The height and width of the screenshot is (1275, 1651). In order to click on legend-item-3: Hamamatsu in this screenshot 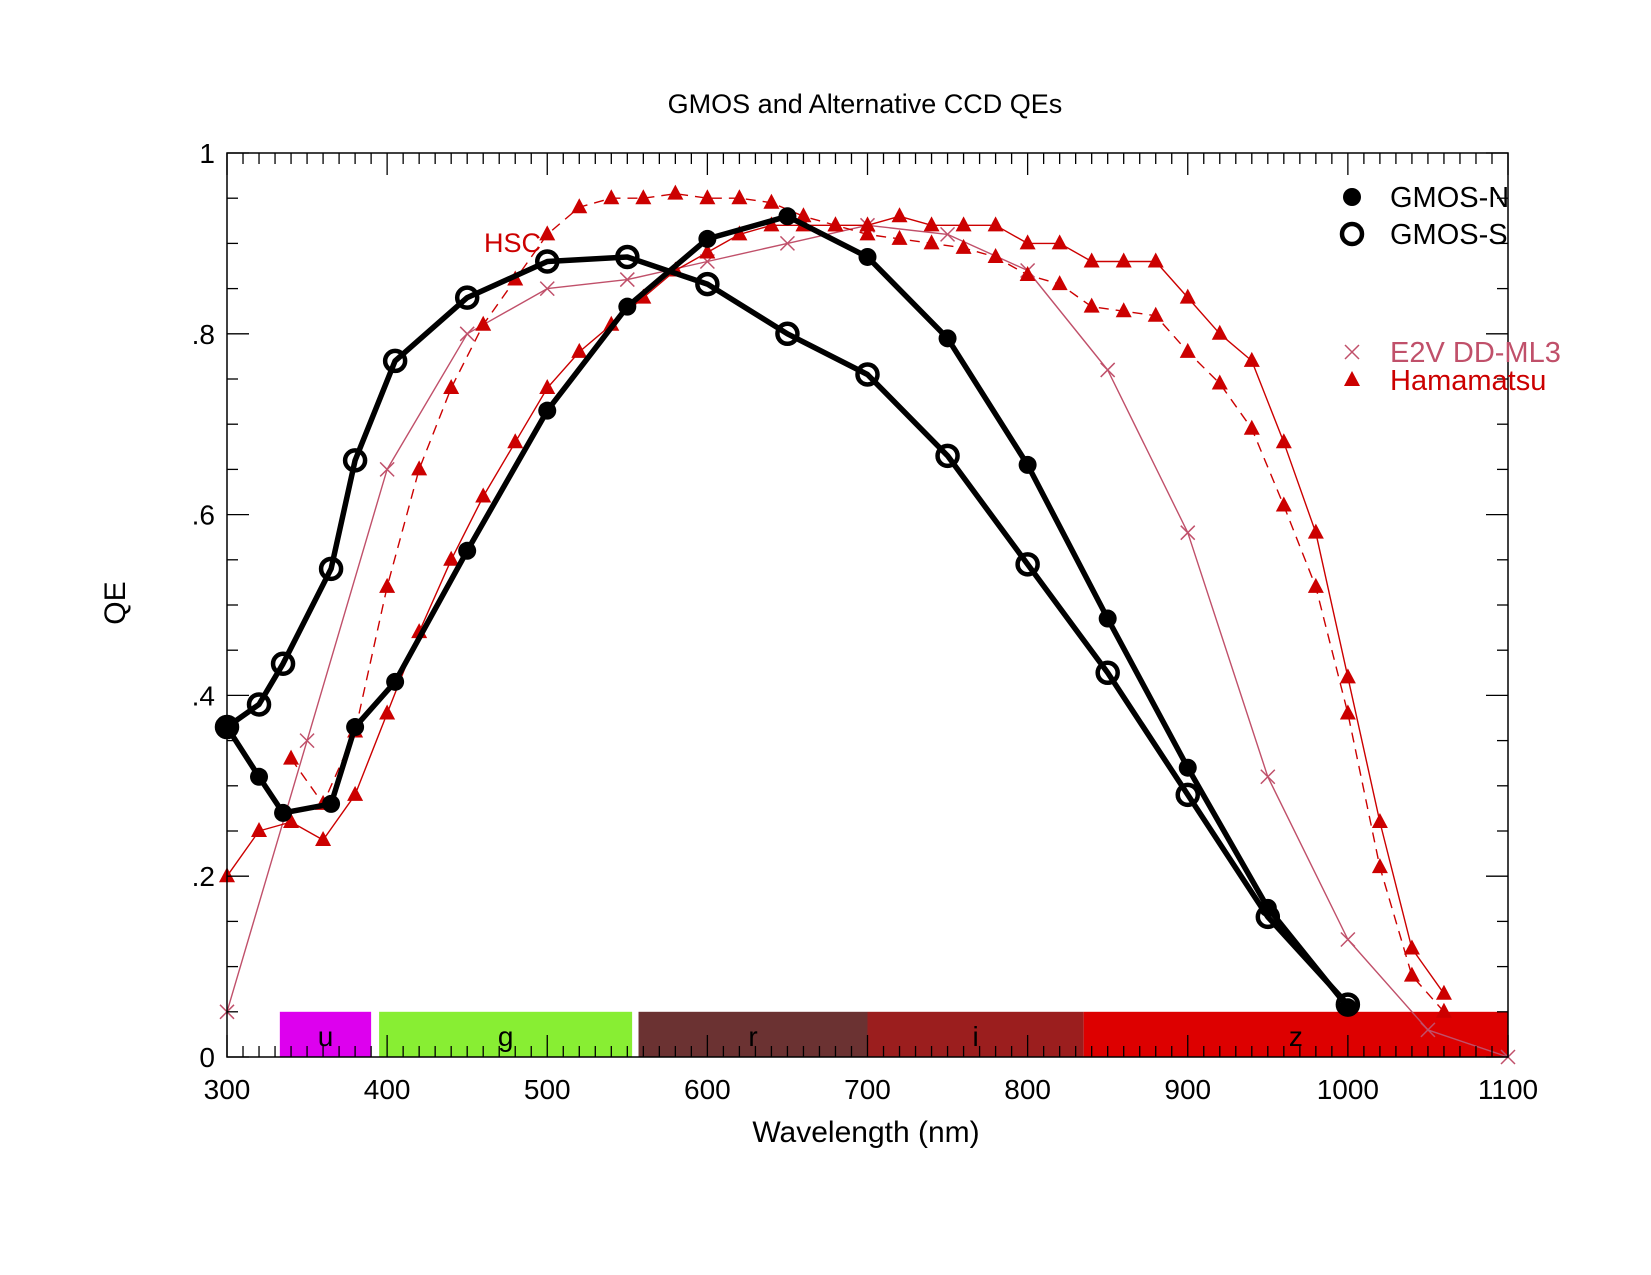, I will do `click(1445, 381)`.